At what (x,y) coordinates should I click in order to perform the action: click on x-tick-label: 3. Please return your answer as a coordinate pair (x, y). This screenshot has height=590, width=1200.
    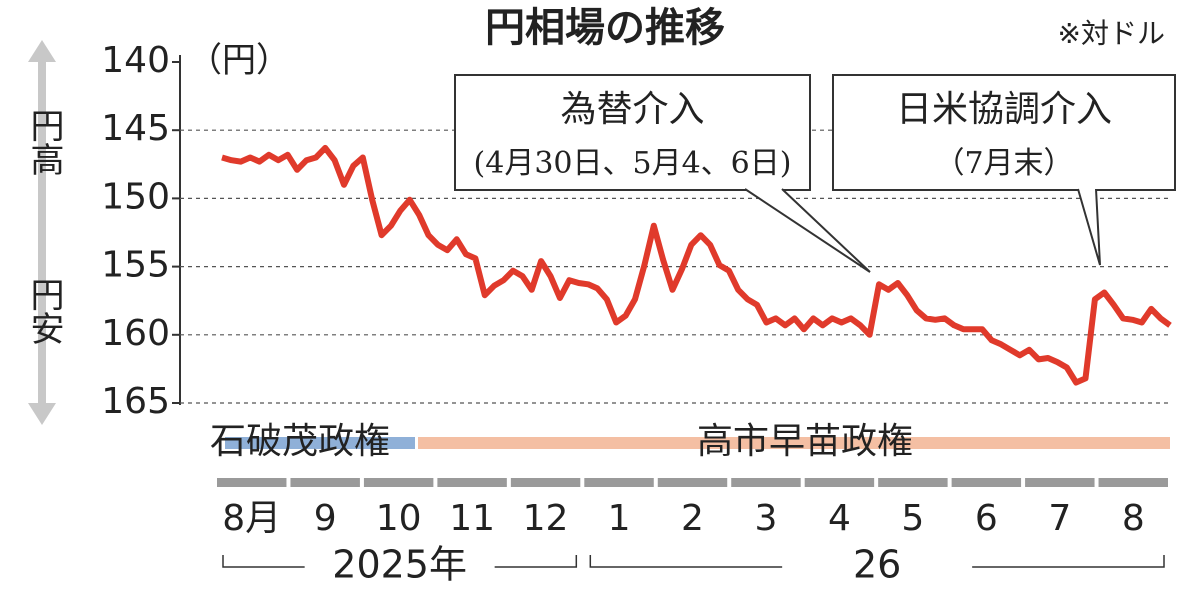
    Looking at the image, I should click on (766, 518).